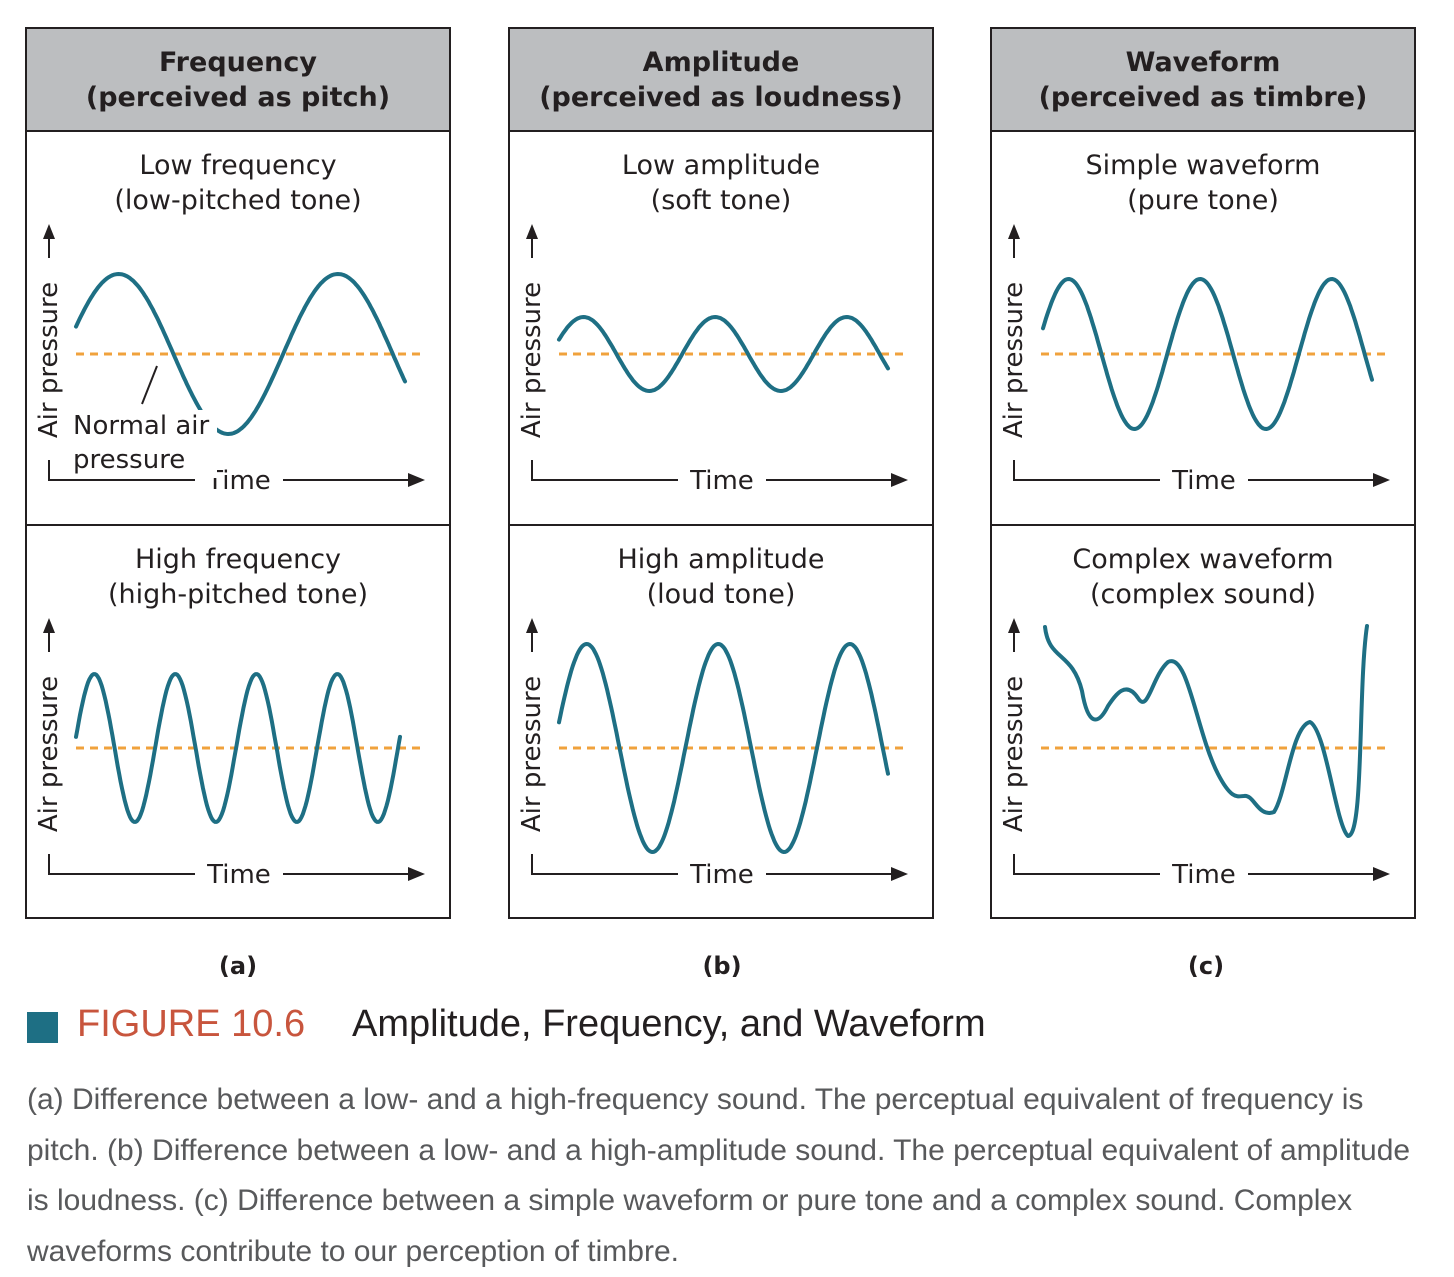  Describe the element at coordinates (238, 748) in the screenshot. I see `high-frequency-wave` at that location.